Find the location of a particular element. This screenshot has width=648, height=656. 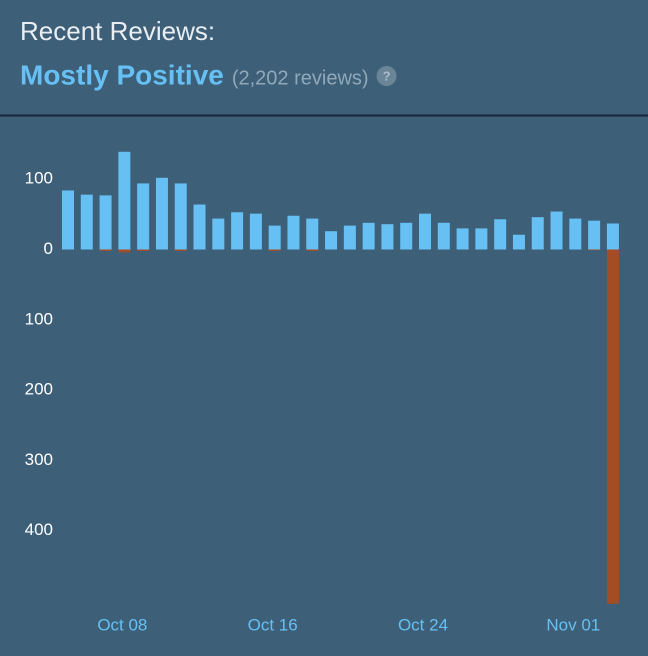

chart-title: Recent Reviews: is located at coordinates (117, 31).